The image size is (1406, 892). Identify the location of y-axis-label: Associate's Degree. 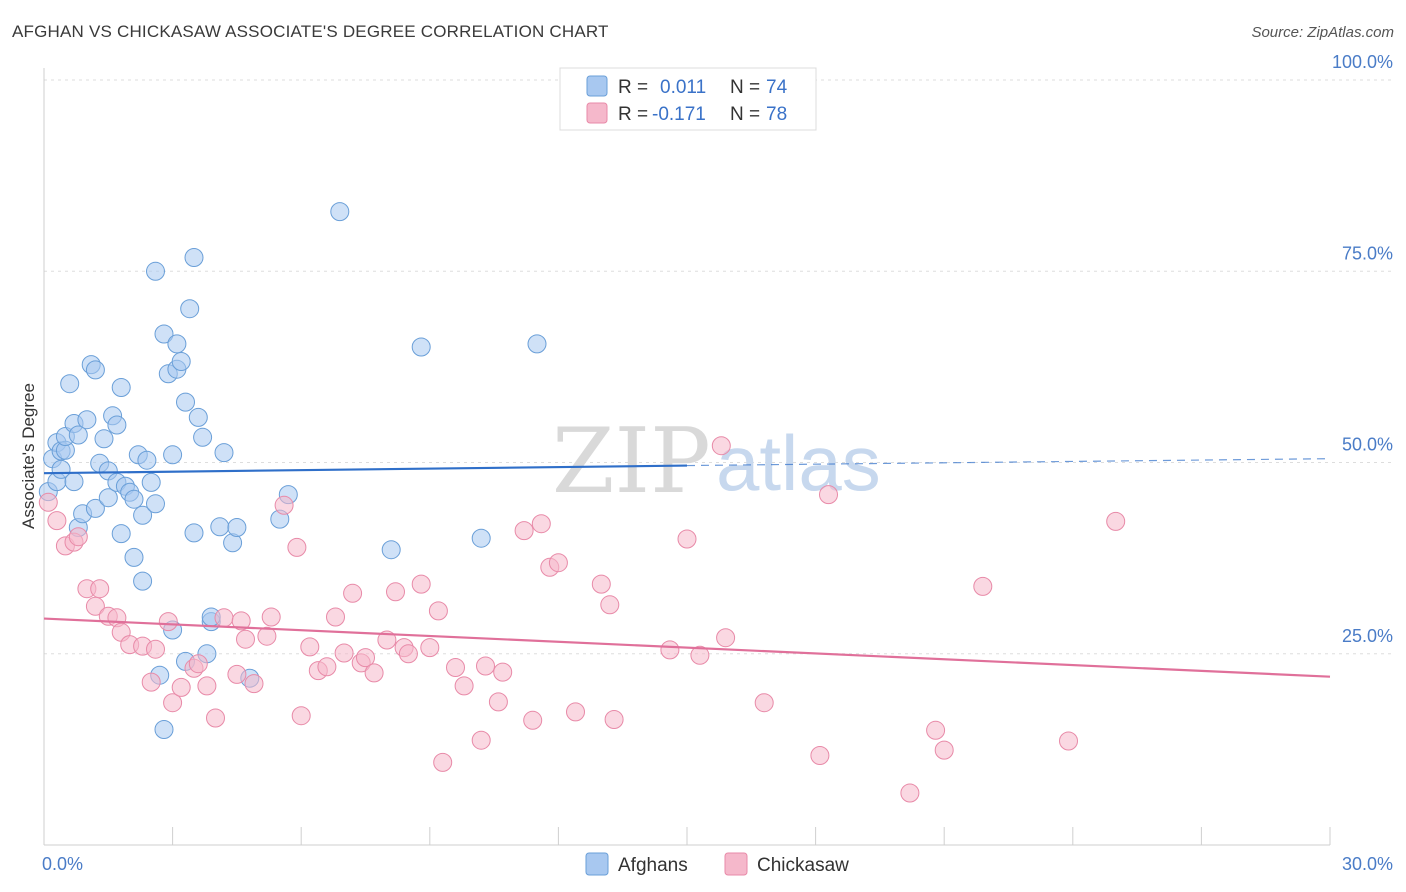
(28, 456).